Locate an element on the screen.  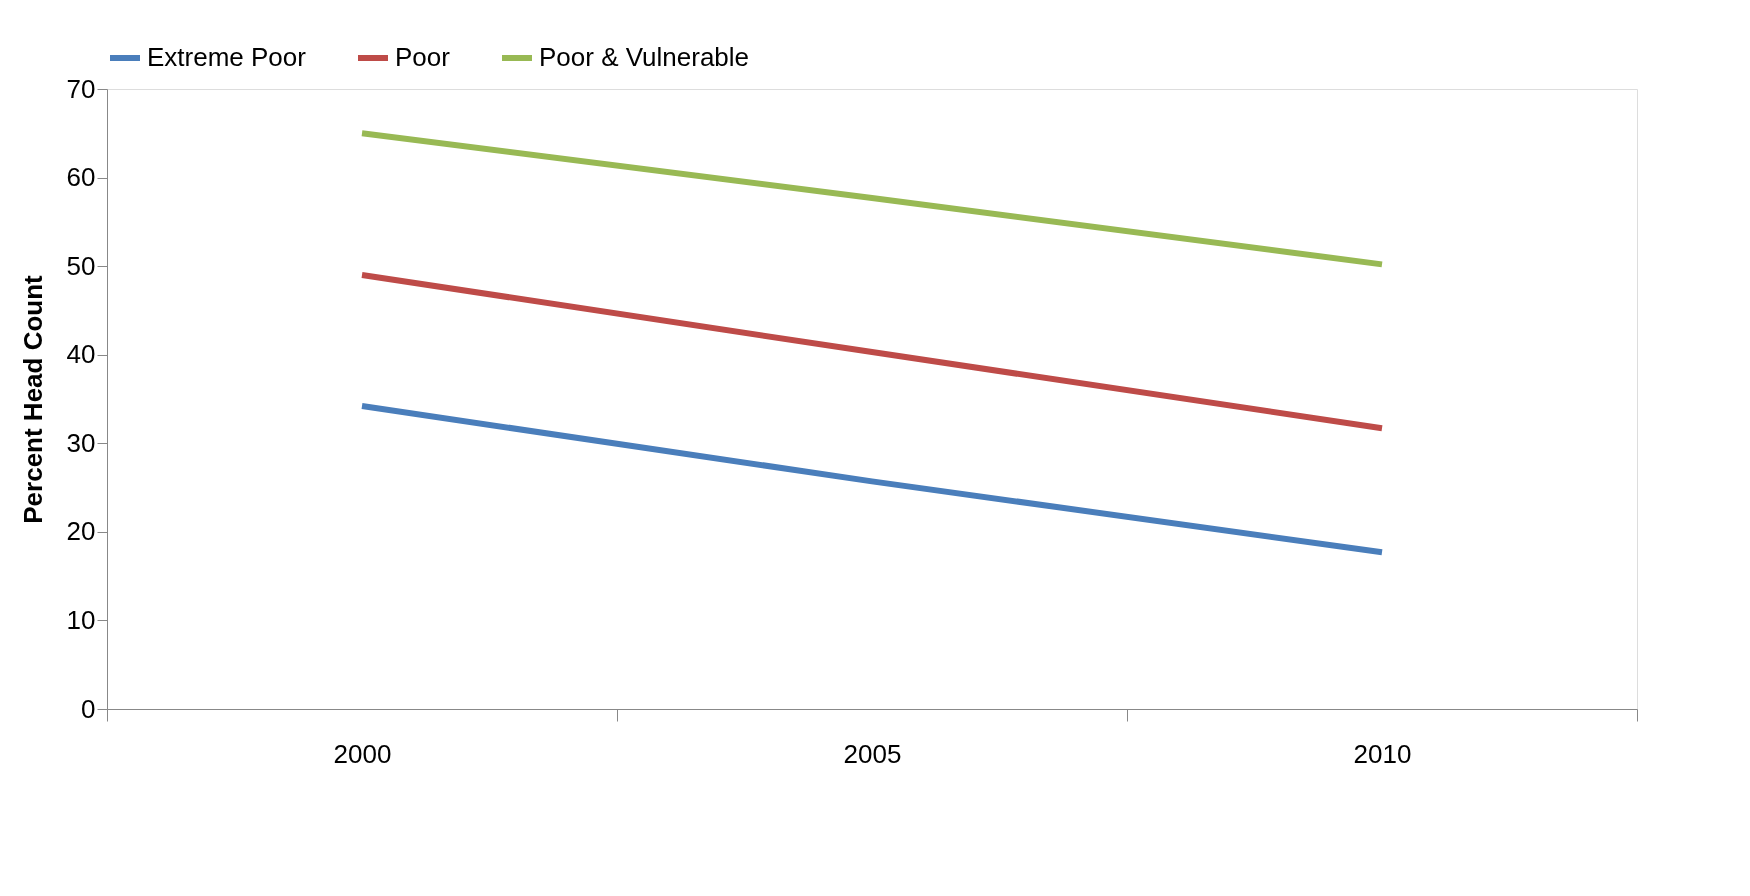
legend-label: Extreme Poor is located at coordinates (227, 57).